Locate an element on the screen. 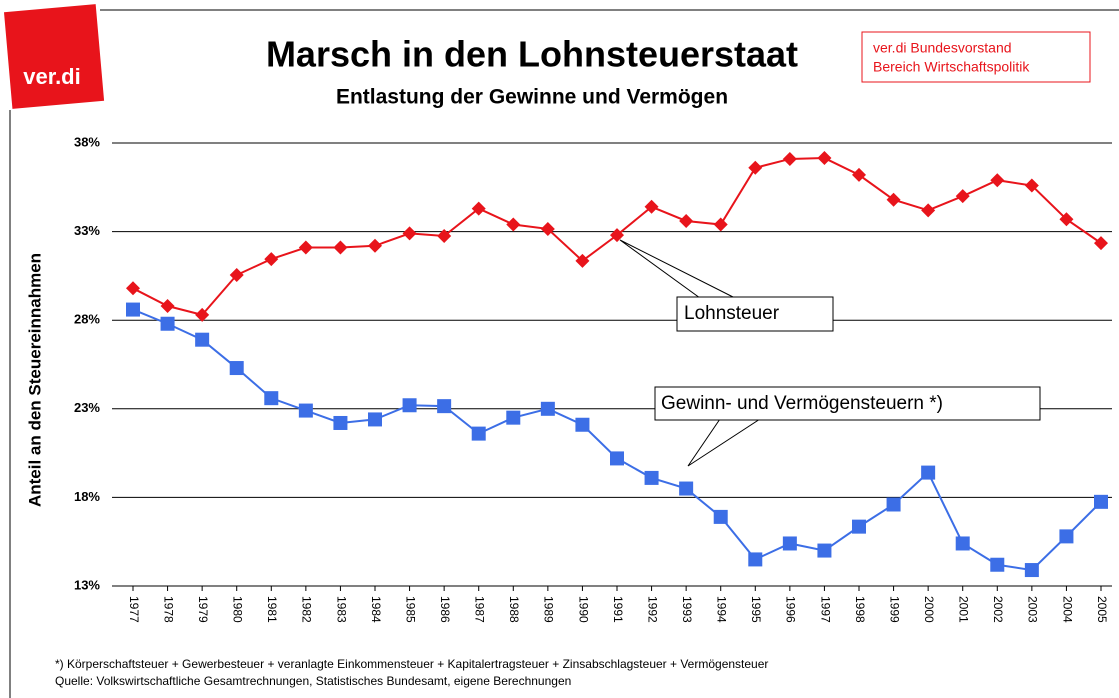  x-tick-label: 1989 is located at coordinates (549, 609).